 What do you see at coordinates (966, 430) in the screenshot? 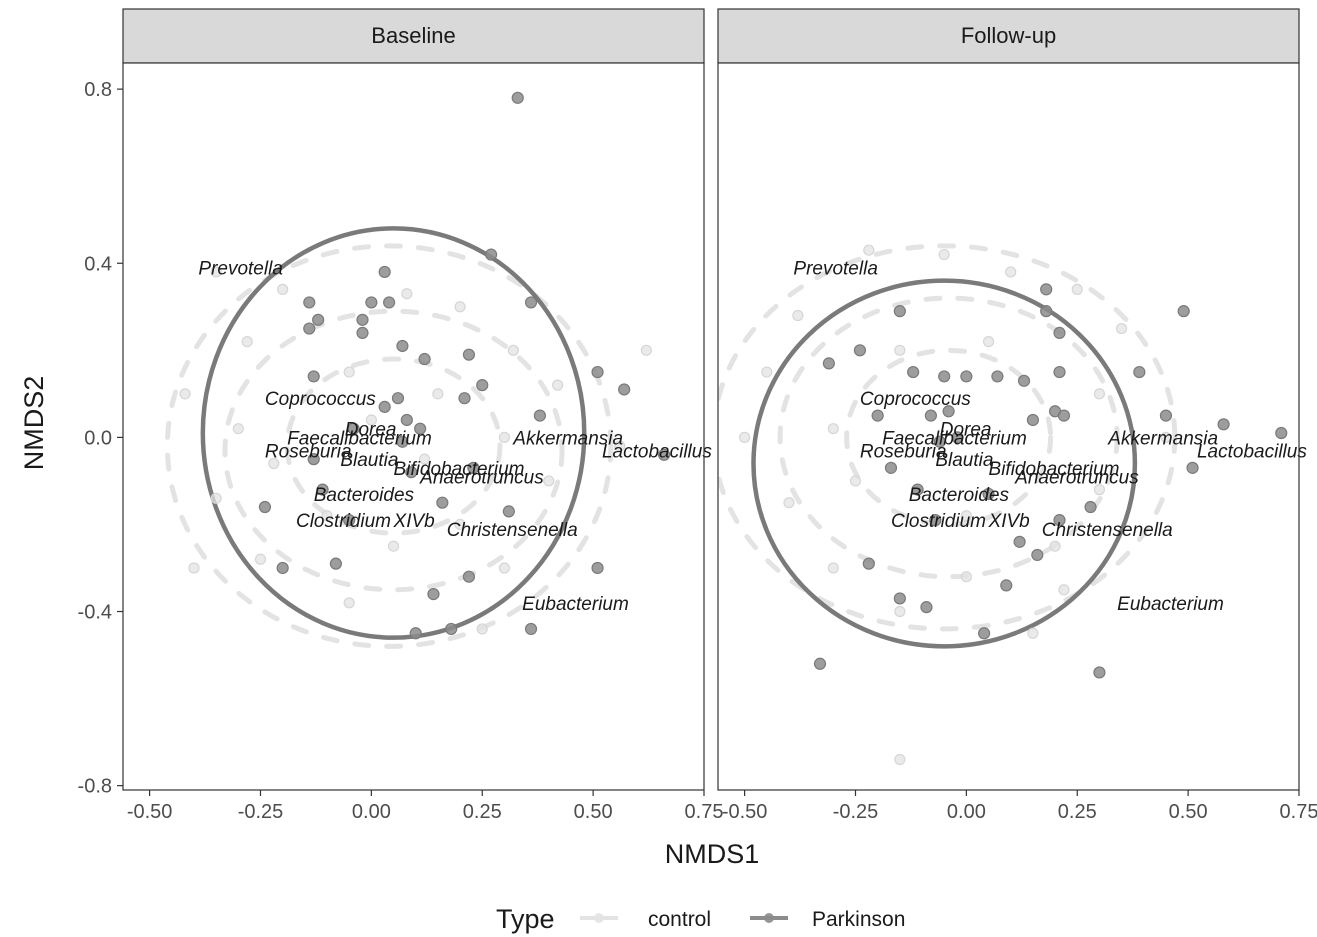
I see `genus-label: Dorea` at bounding box center [966, 430].